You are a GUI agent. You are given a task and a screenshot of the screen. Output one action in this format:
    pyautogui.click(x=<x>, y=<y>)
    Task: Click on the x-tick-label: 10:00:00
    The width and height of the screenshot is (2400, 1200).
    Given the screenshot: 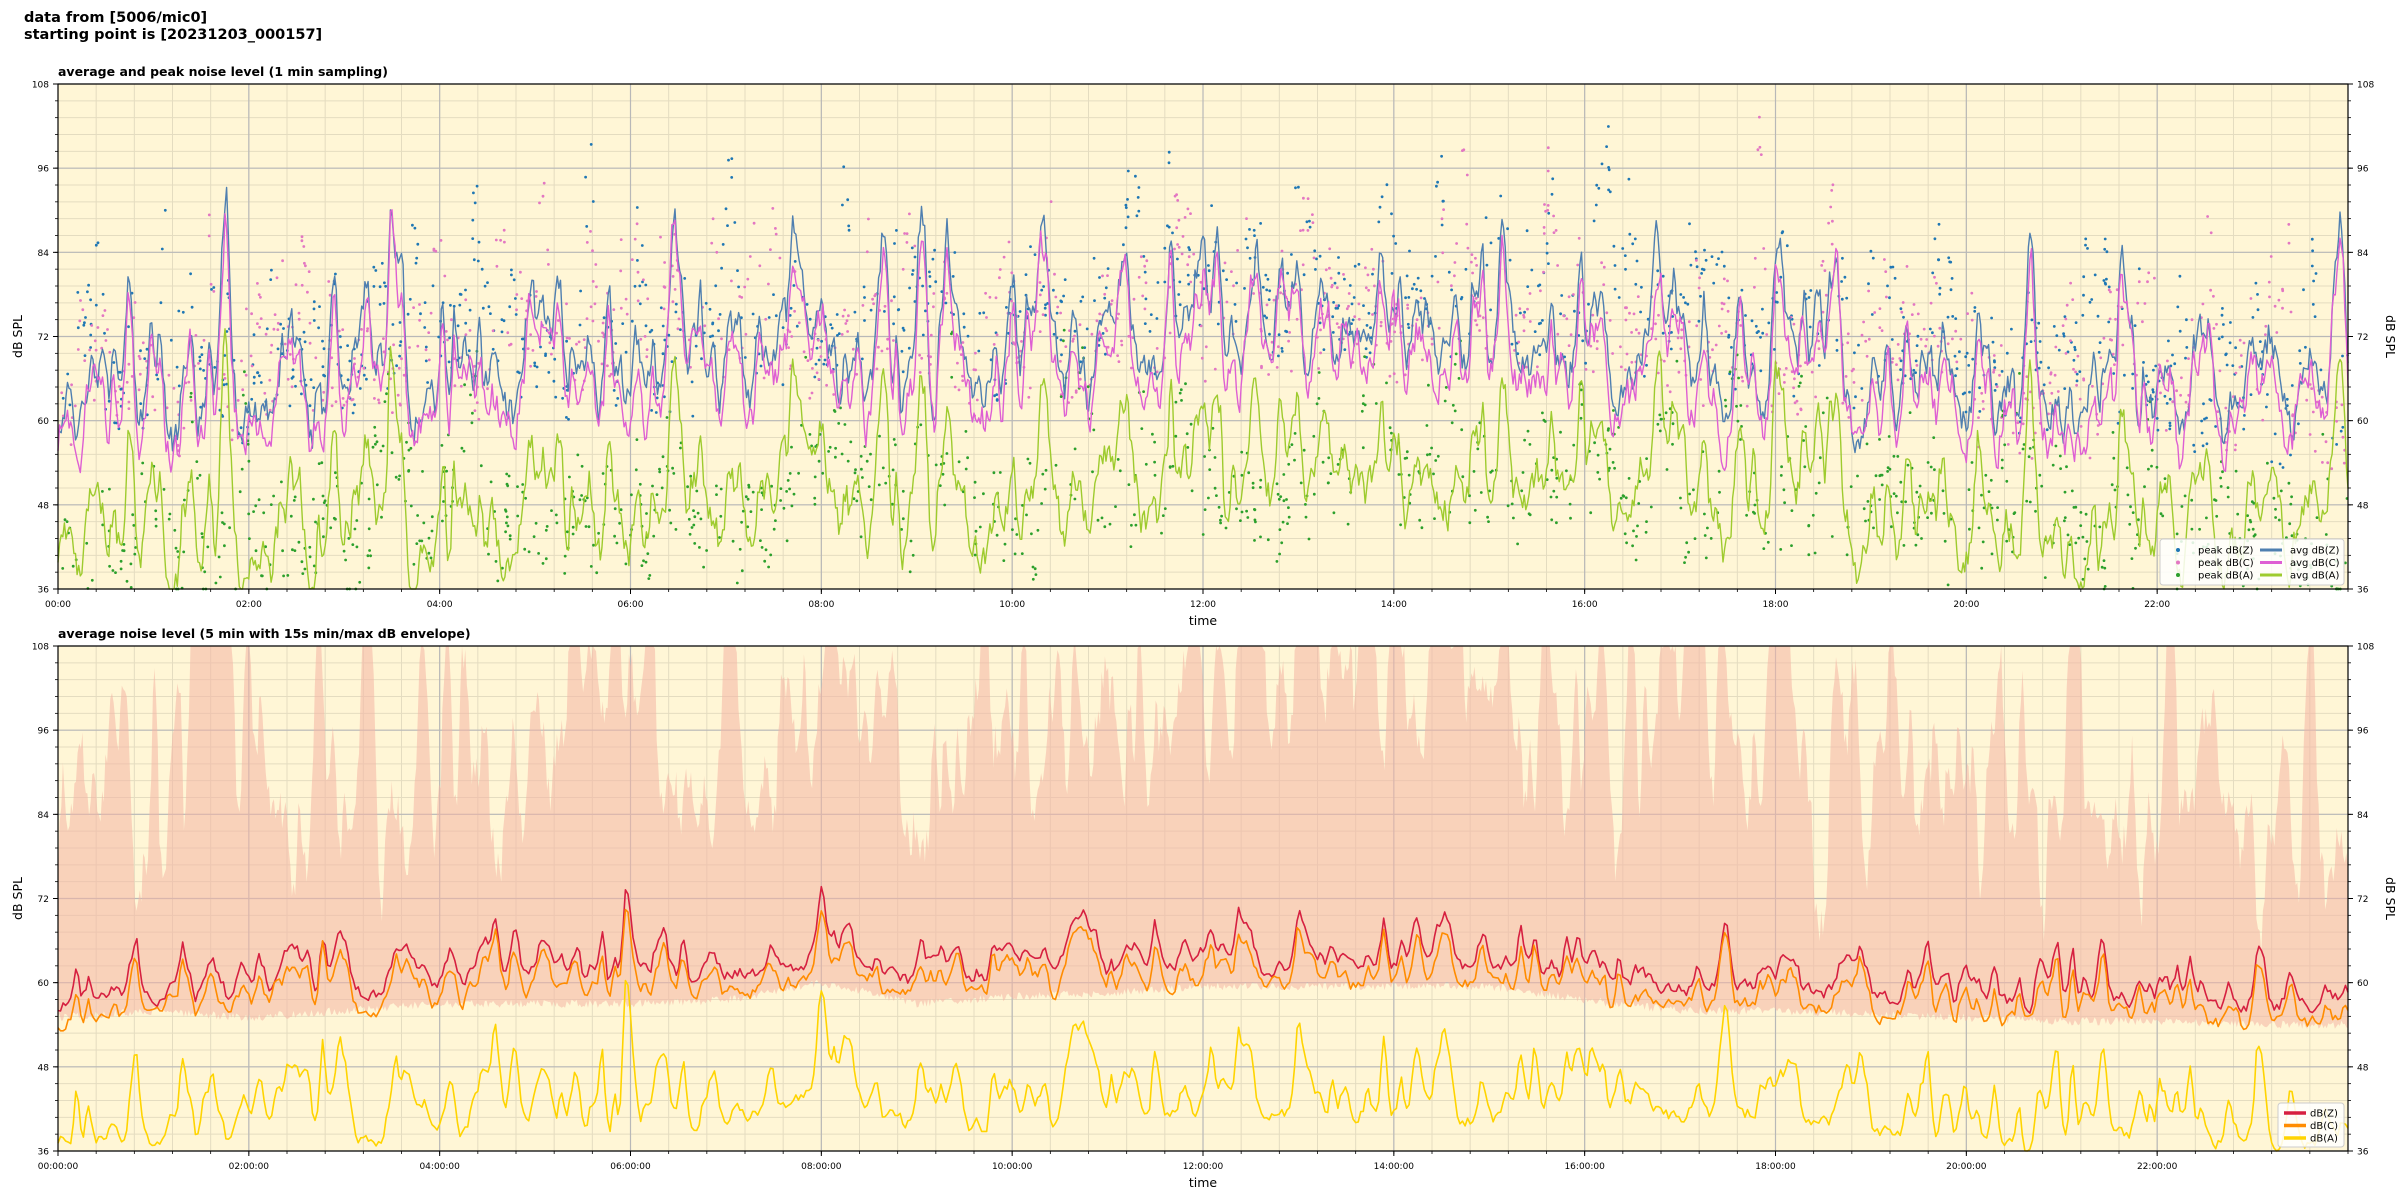 What is the action you would take?
    pyautogui.click(x=1012, y=1167)
    